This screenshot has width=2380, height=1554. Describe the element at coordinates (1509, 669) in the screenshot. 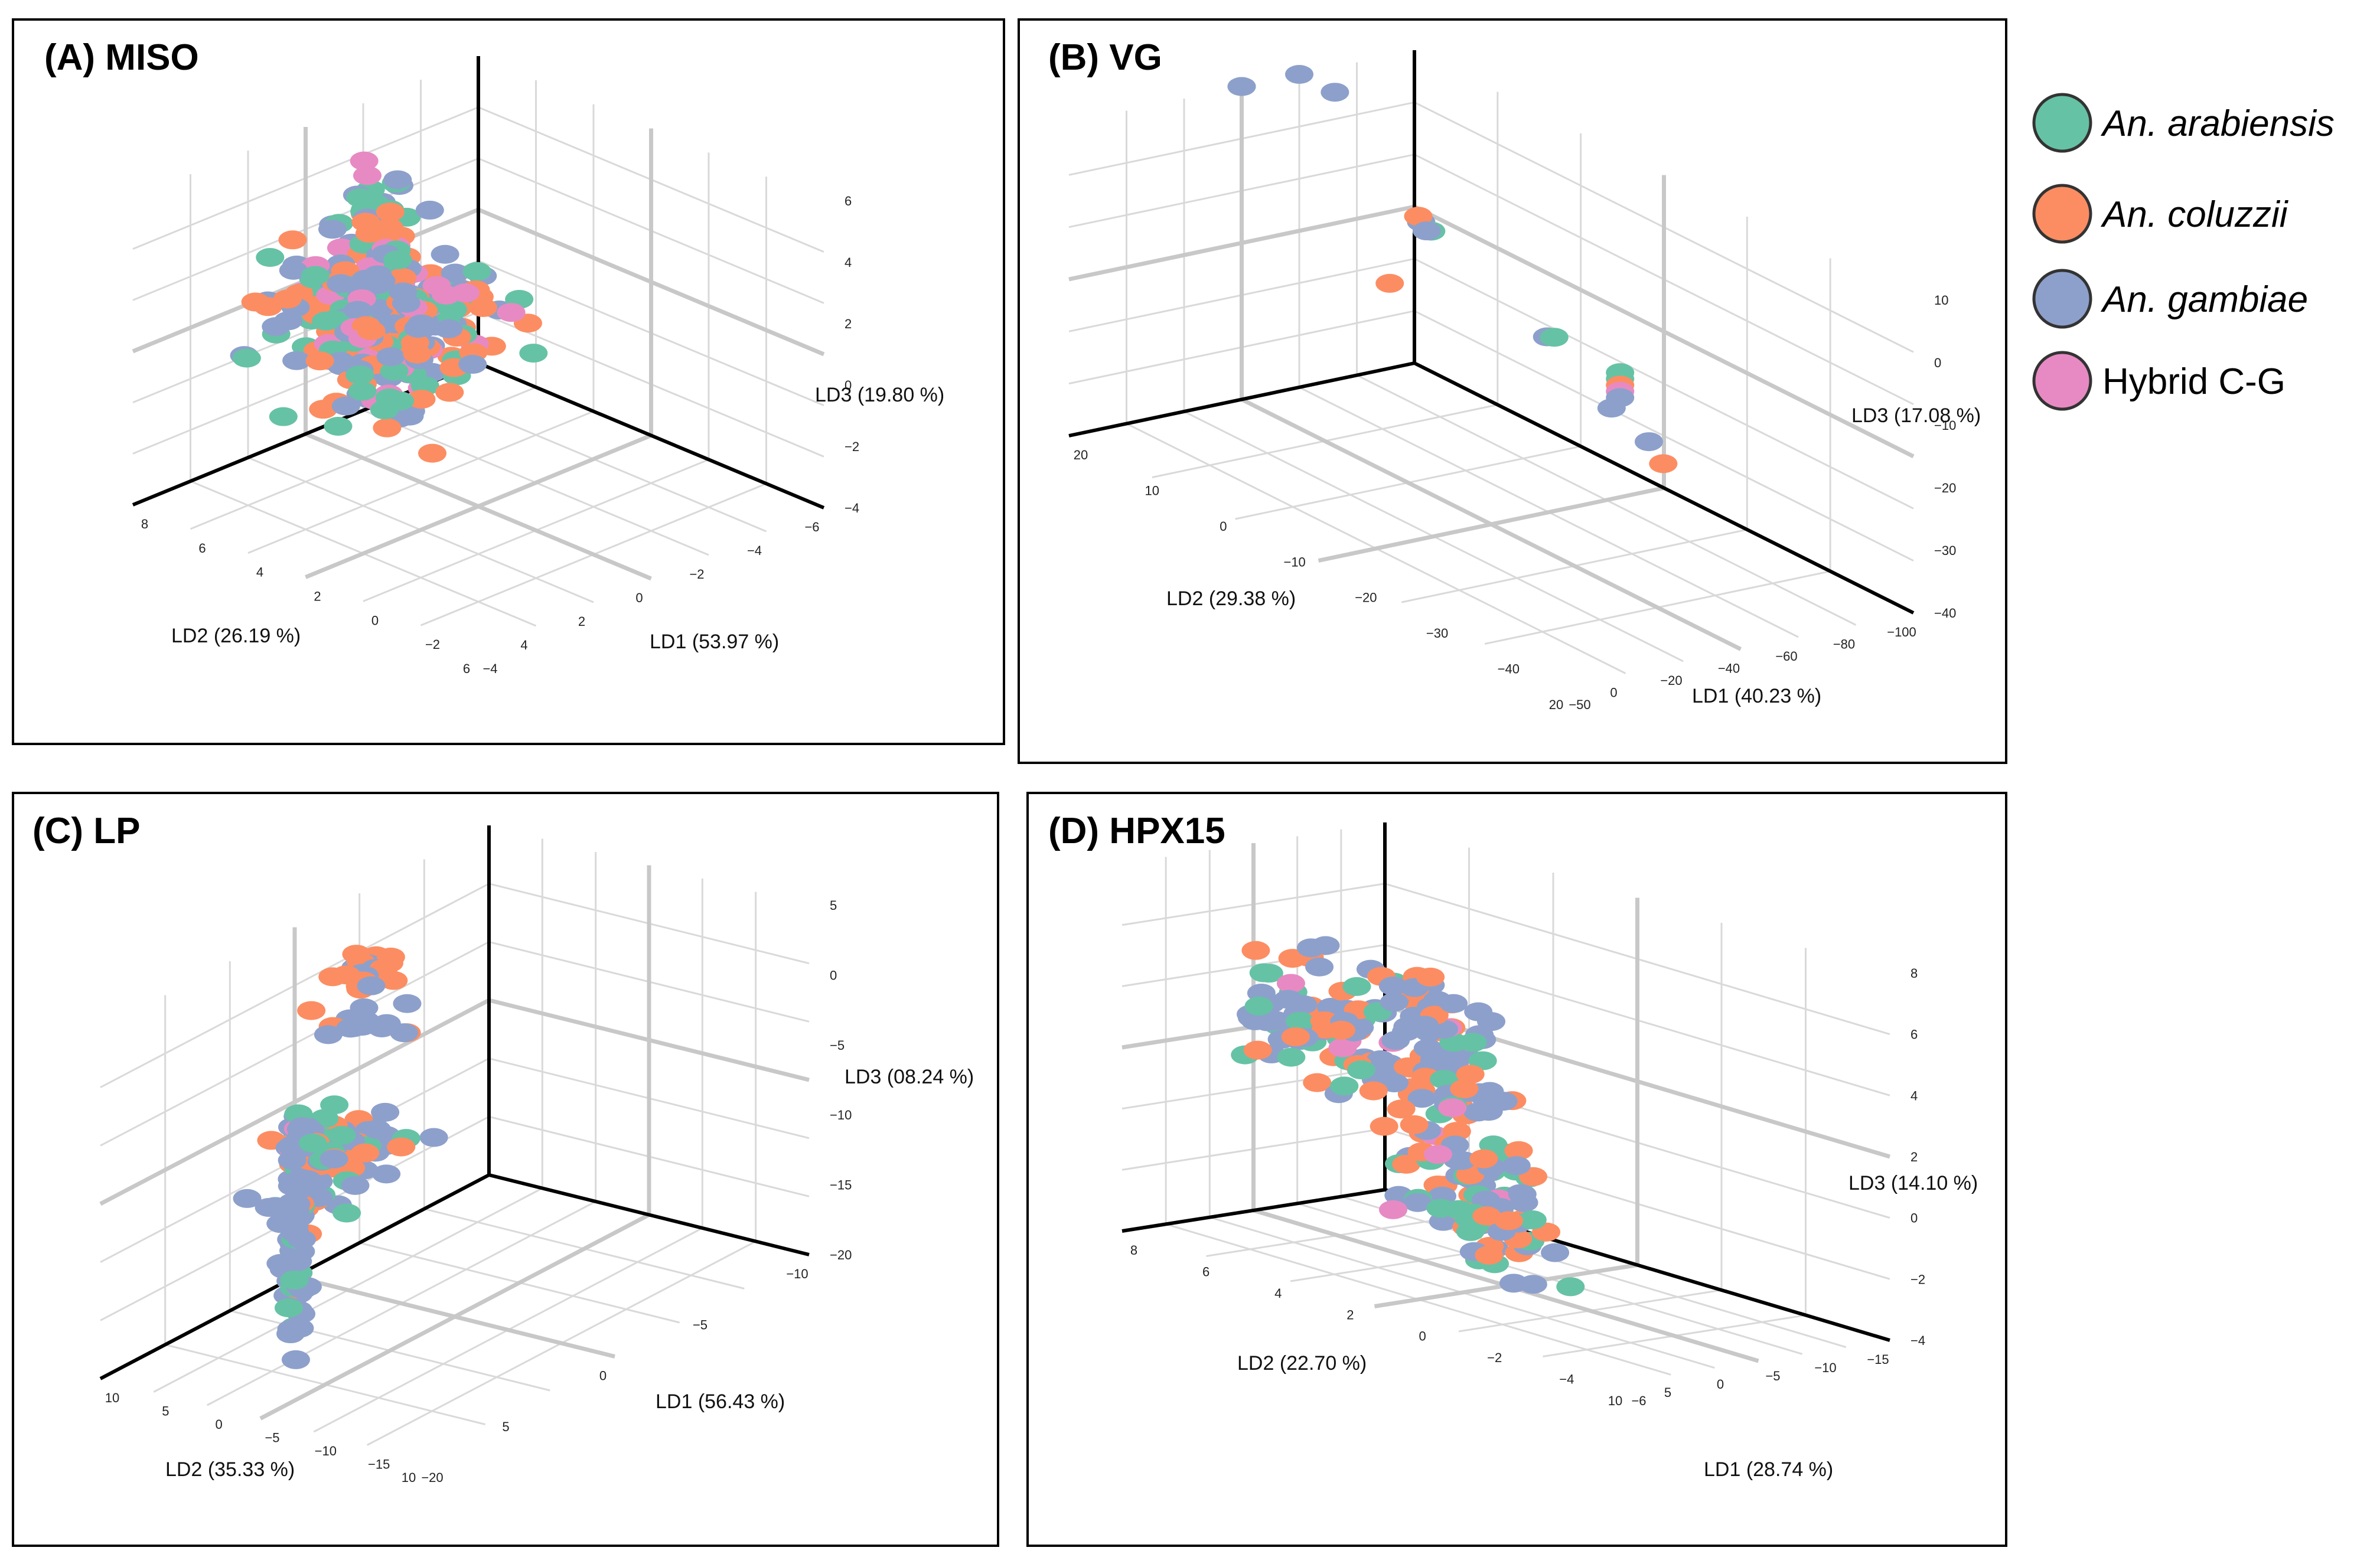

I see `x-tick-label: −40` at that location.